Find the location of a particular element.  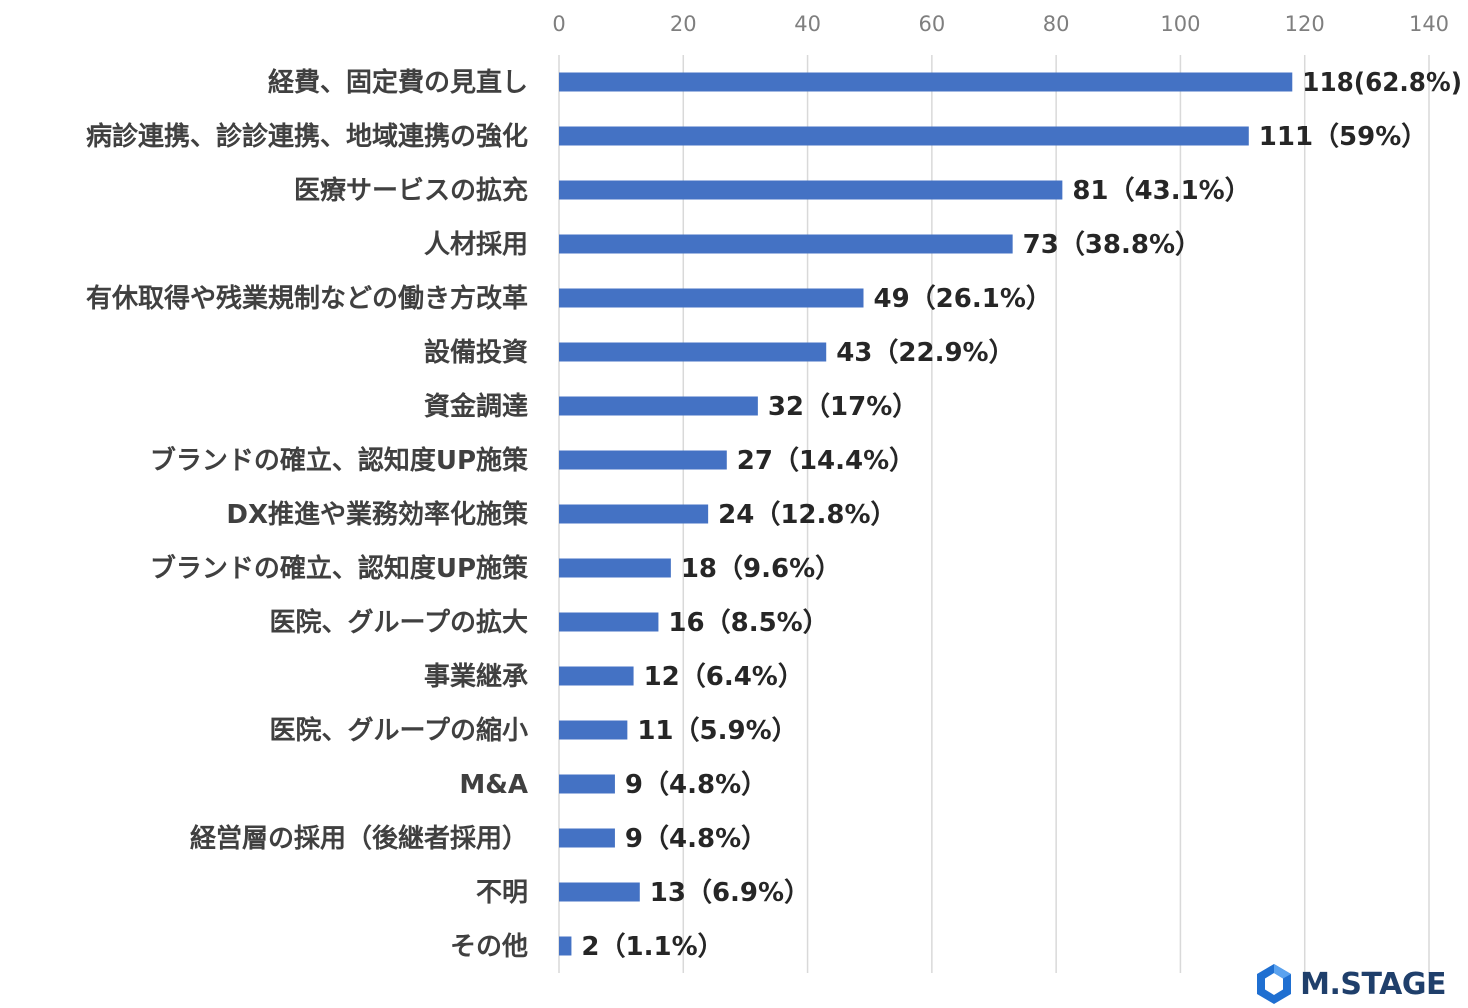

category-label: 事業継承 is located at coordinates (476, 676).